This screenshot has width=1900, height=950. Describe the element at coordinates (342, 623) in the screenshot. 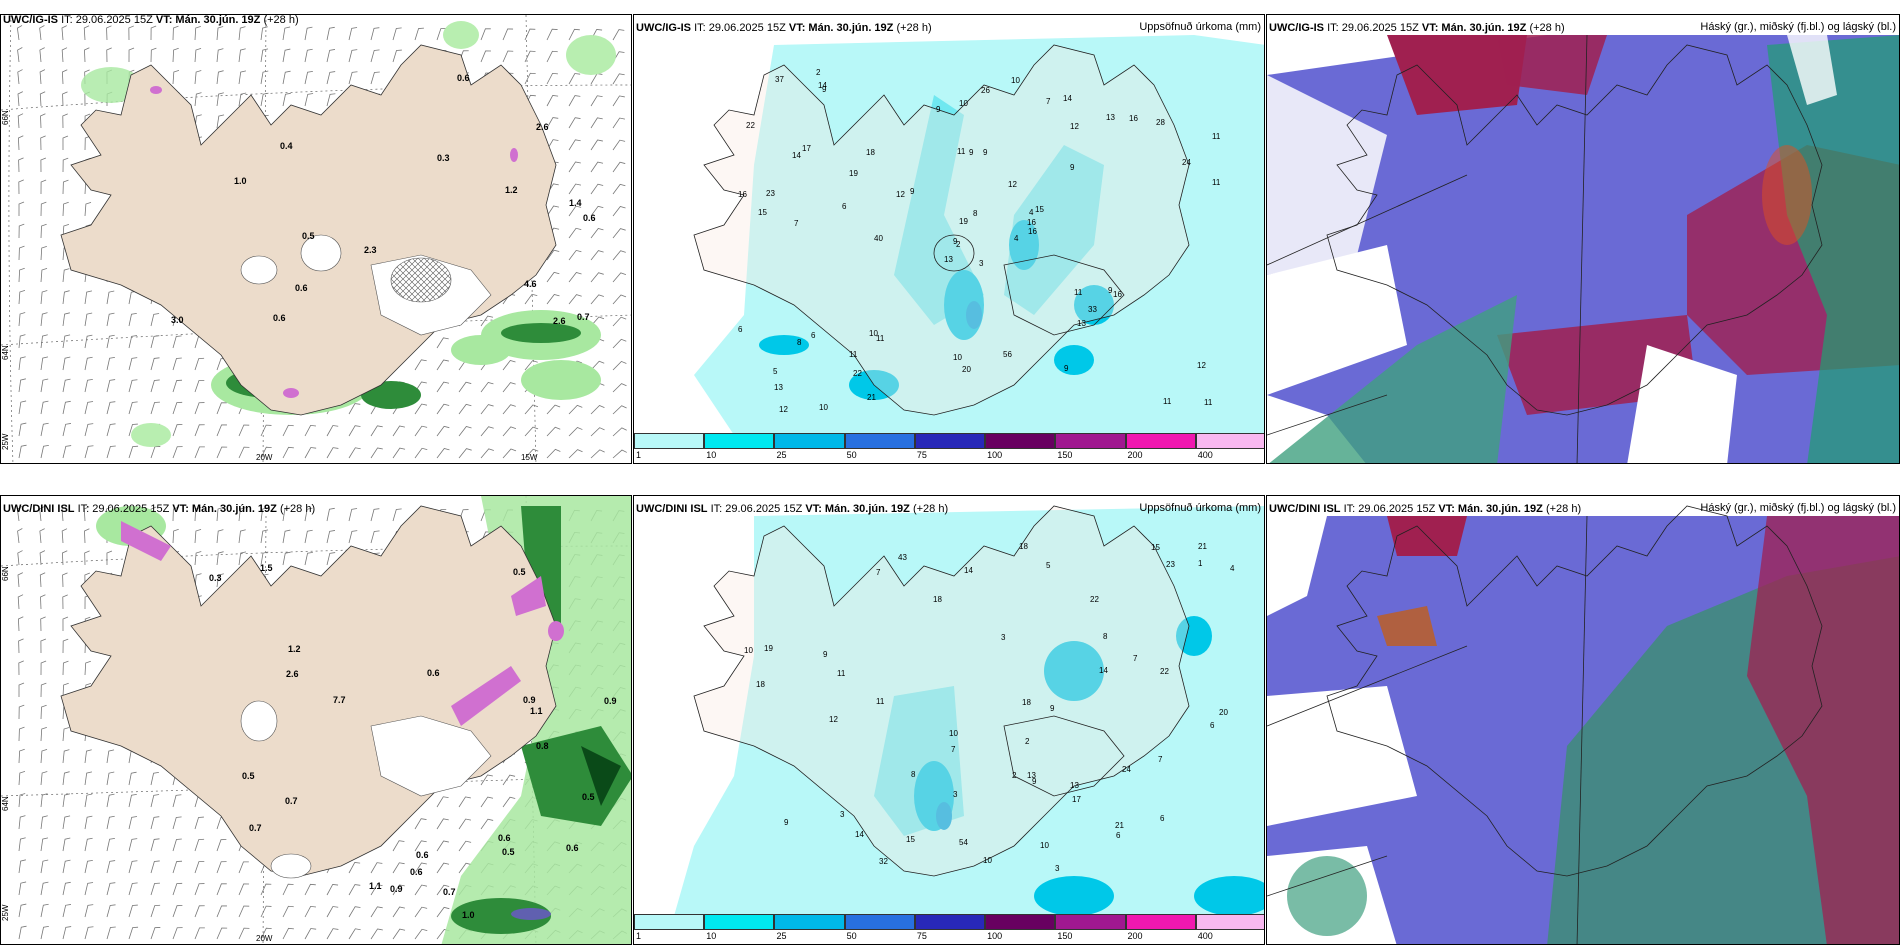

I see `snow-spots` at that location.